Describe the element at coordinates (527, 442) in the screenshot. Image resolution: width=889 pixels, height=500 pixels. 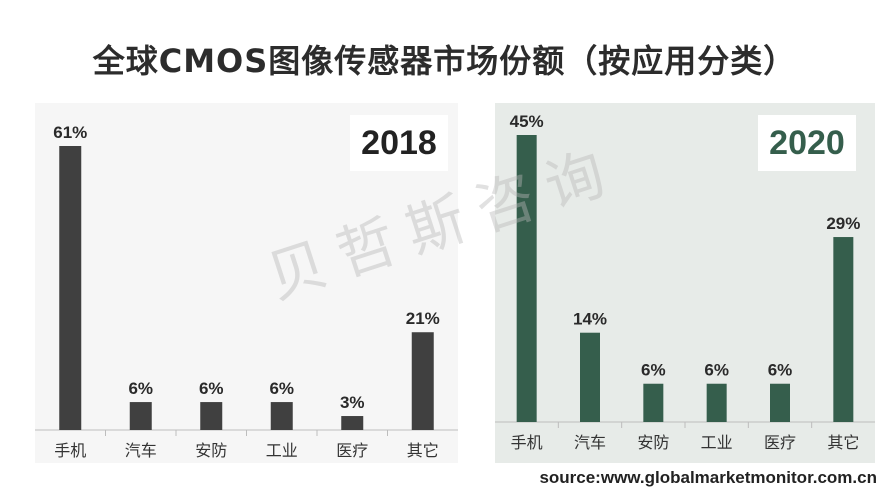
I see `category-label-2020-1: 手机` at that location.